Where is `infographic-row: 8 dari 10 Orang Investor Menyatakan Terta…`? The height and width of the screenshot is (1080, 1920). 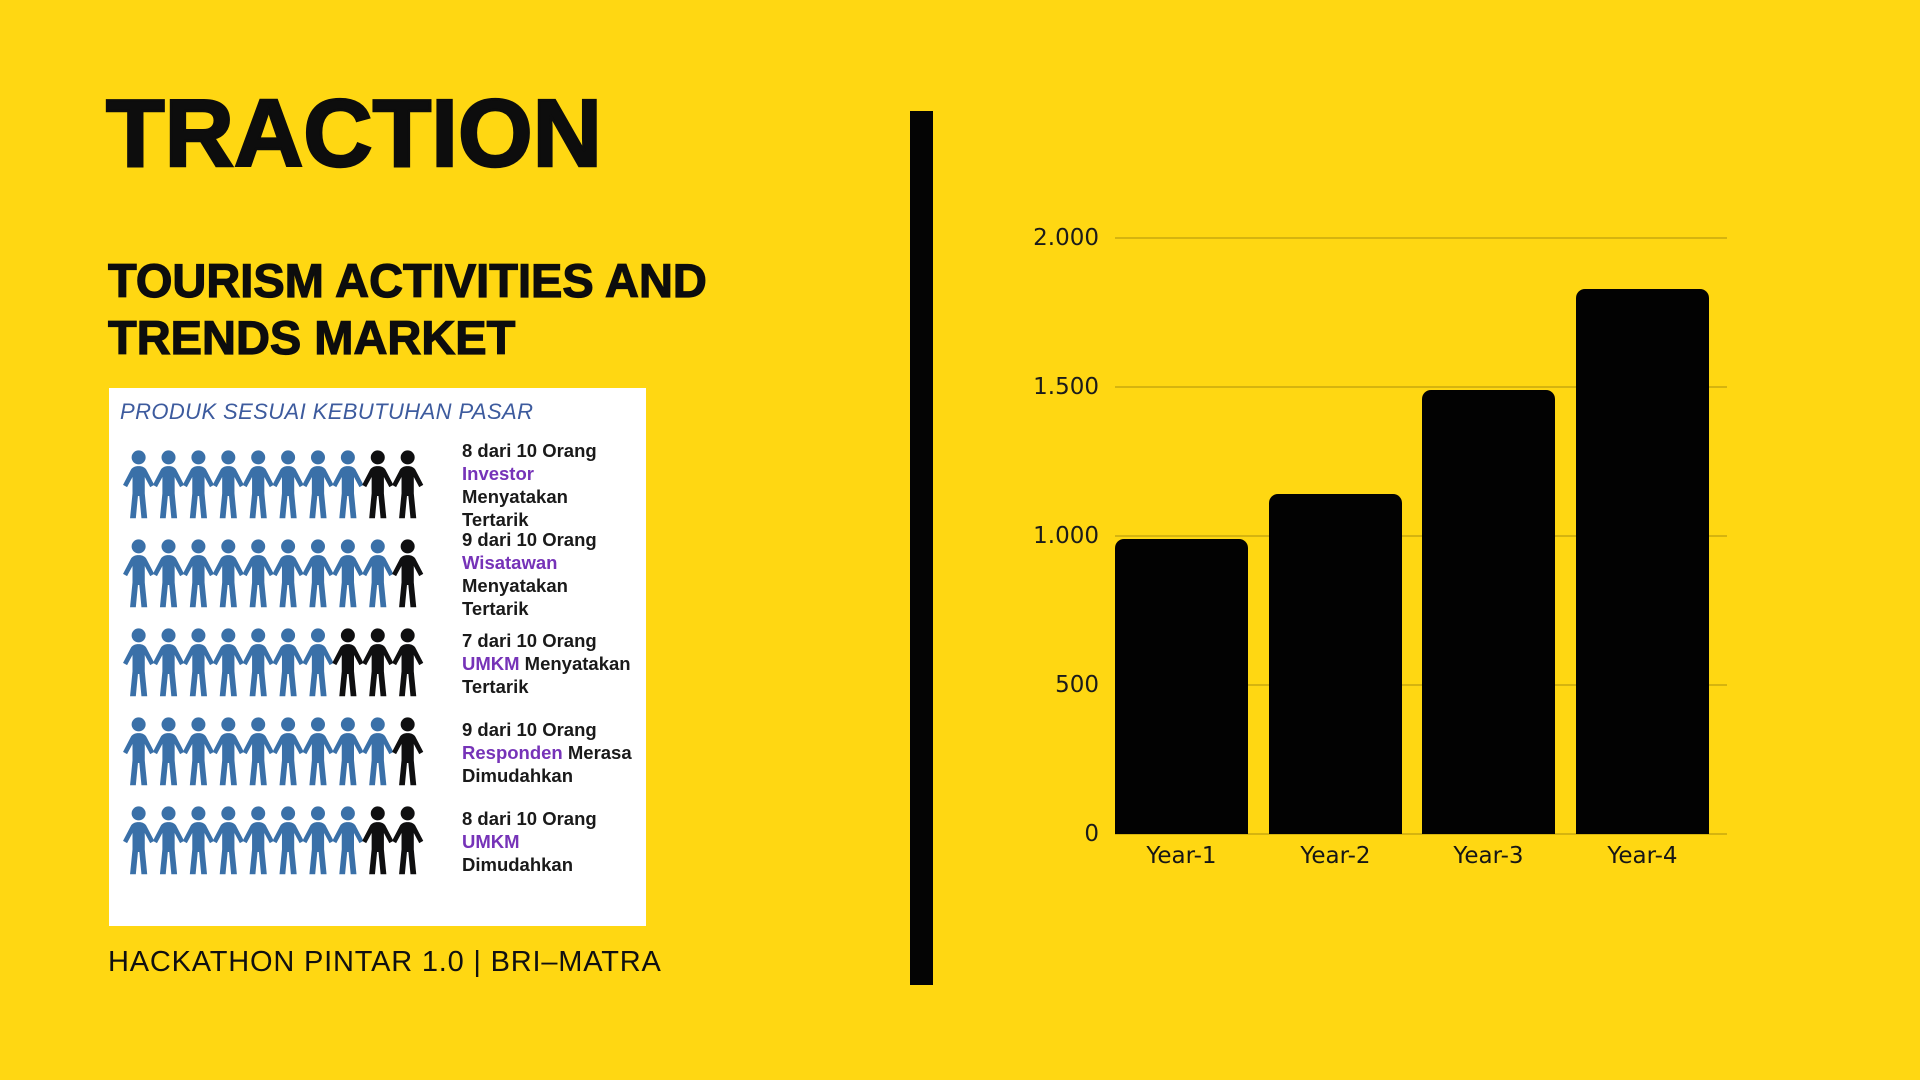 infographic-row: 8 dari 10 Orang Investor Menyatakan Terta… is located at coordinates (375, 485).